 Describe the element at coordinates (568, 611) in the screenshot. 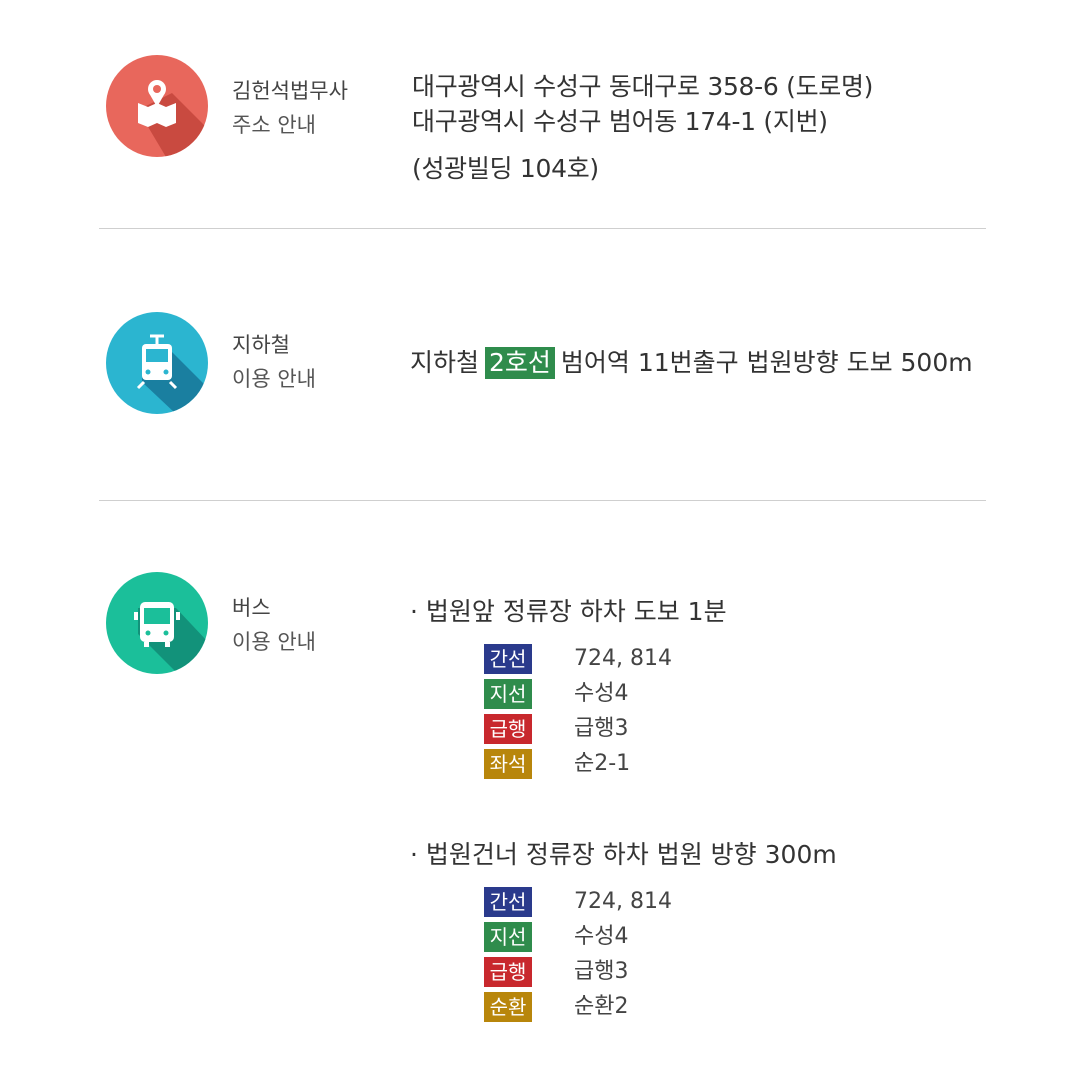

I see `bus-stop-title: · 법원앞 정류장 하차 도보 1분` at that location.